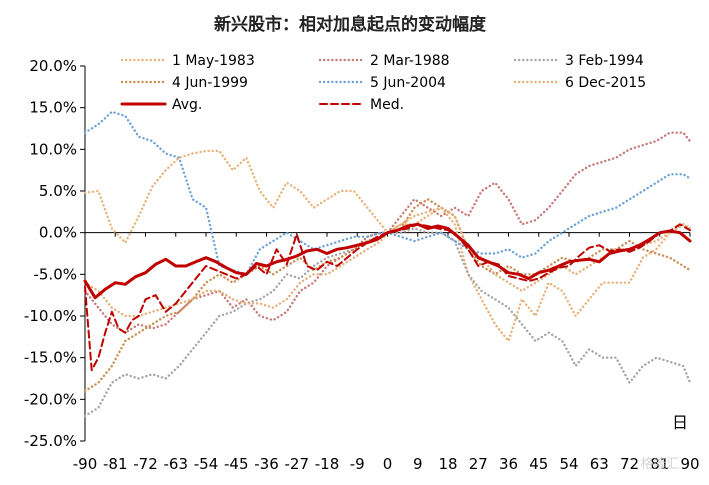  I want to click on x-tick-label: 81, so click(659, 464).